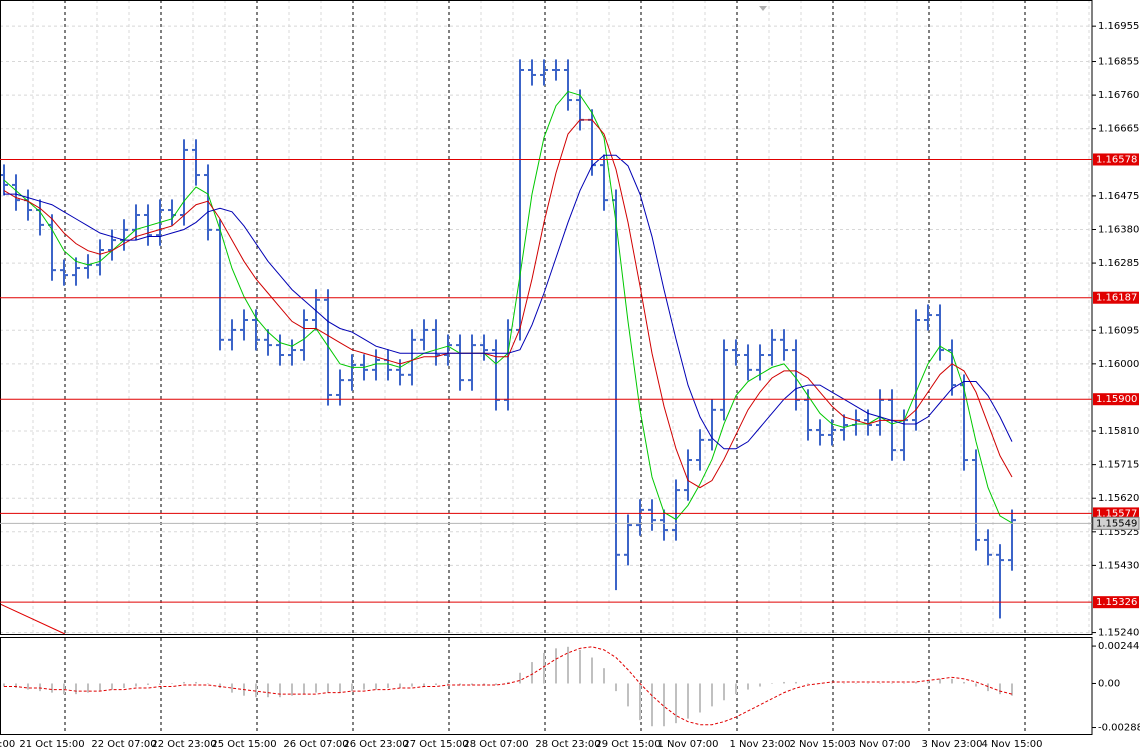  What do you see at coordinates (819, 744) in the screenshot?
I see `x-tick-label: 2 Nov 15:00` at bounding box center [819, 744].